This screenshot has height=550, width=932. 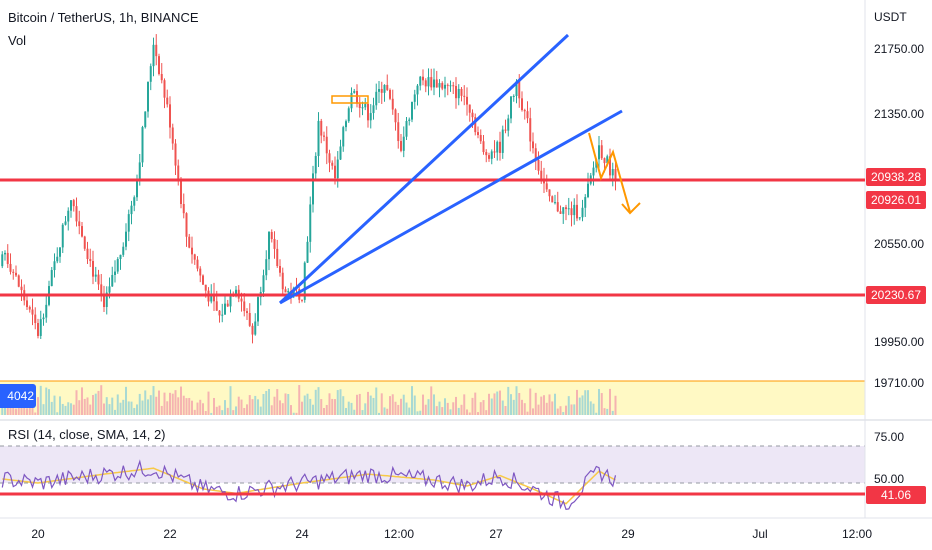 I want to click on projection-path, so click(x=609, y=172).